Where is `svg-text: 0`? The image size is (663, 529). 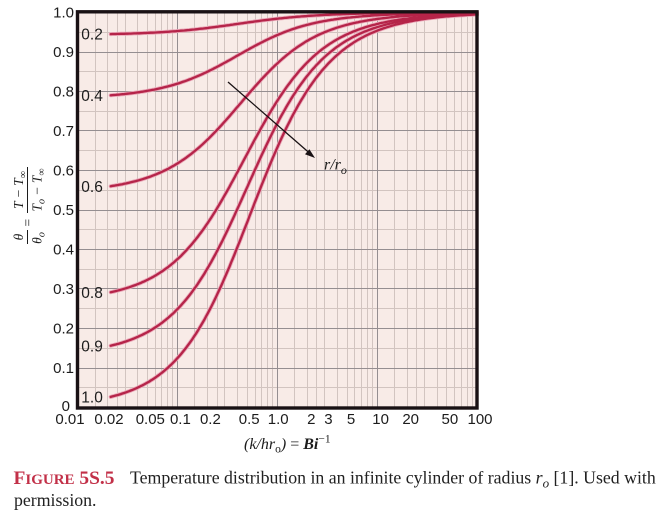 svg-text: 0 is located at coordinates (66, 406).